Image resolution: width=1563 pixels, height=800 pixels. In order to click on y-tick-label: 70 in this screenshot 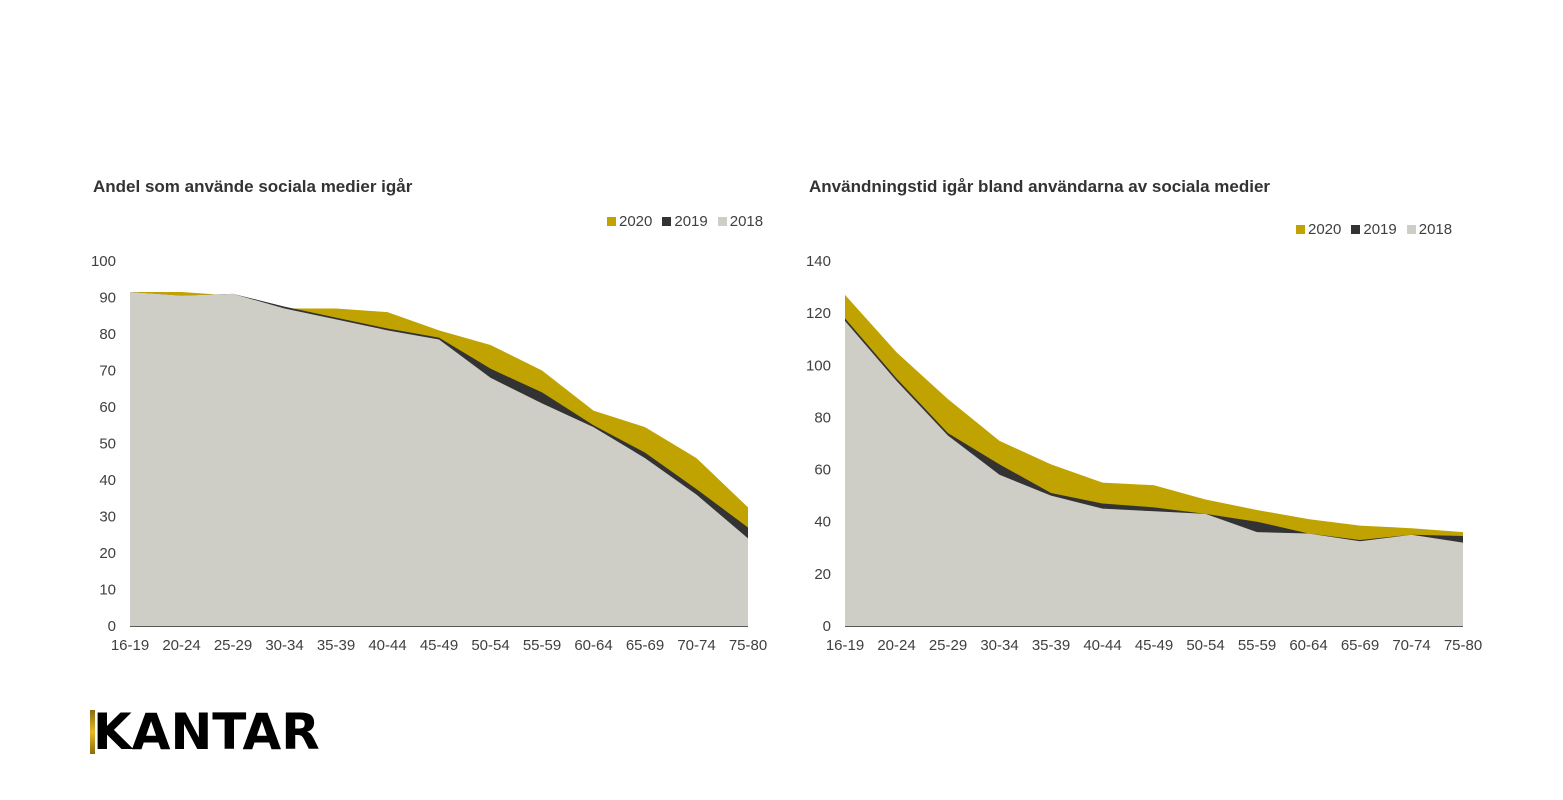, I will do `click(107, 371)`.